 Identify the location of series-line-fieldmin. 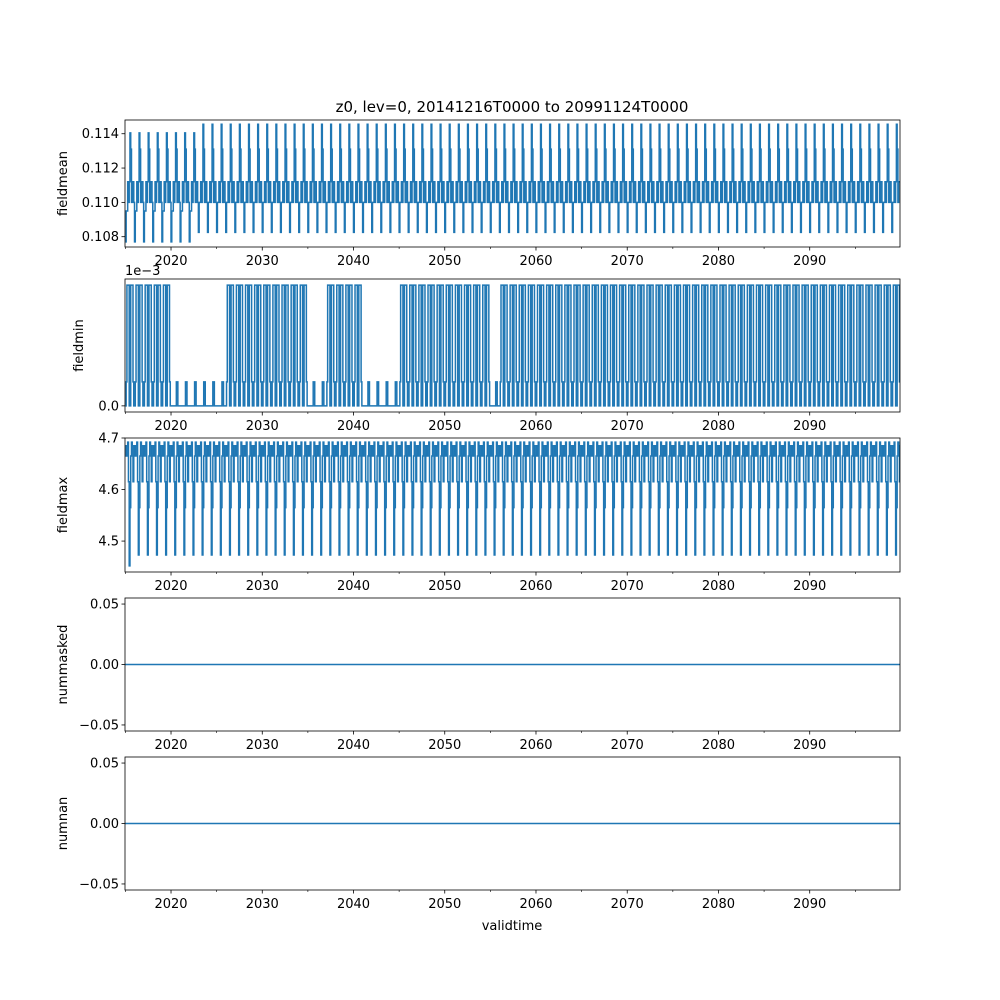
(512, 345).